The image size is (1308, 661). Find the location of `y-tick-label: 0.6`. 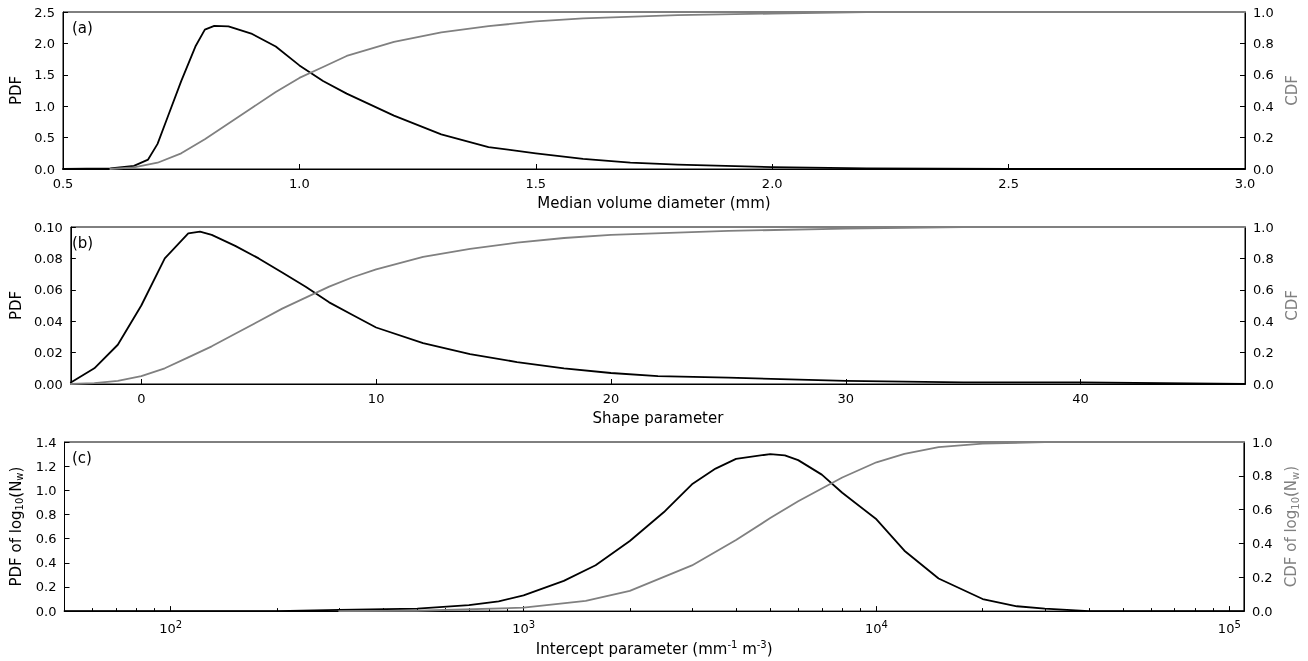

y-tick-label: 0.6 is located at coordinates (46, 539).